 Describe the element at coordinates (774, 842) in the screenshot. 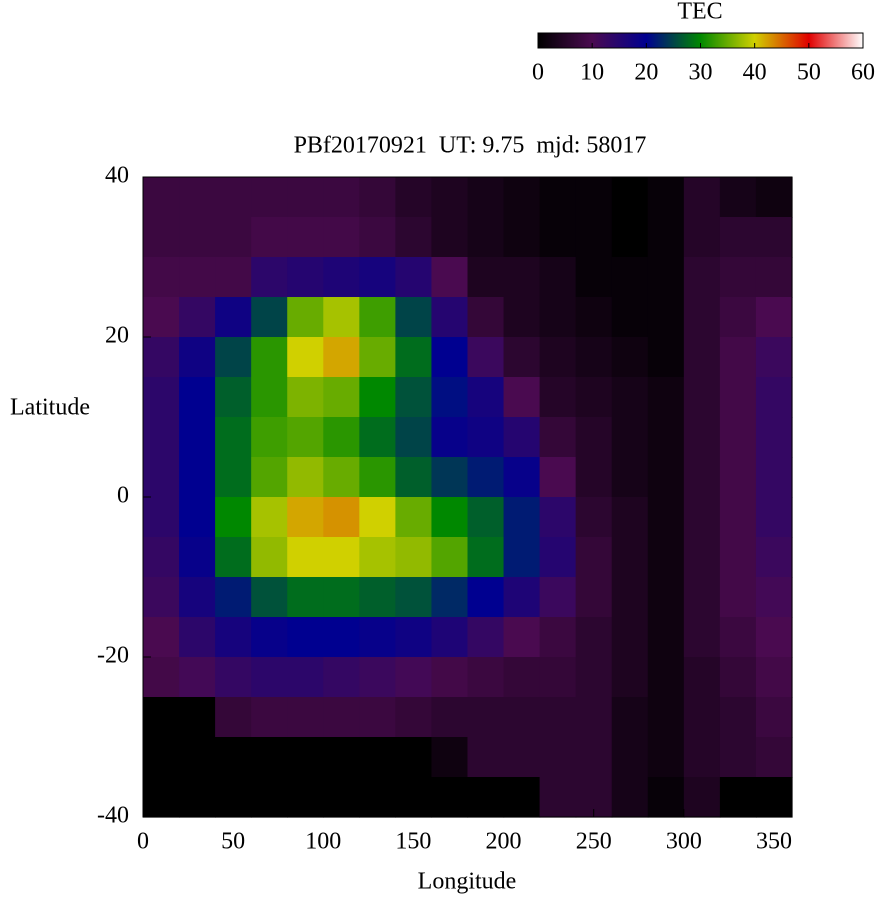

I see `x-tick-label: 350` at that location.